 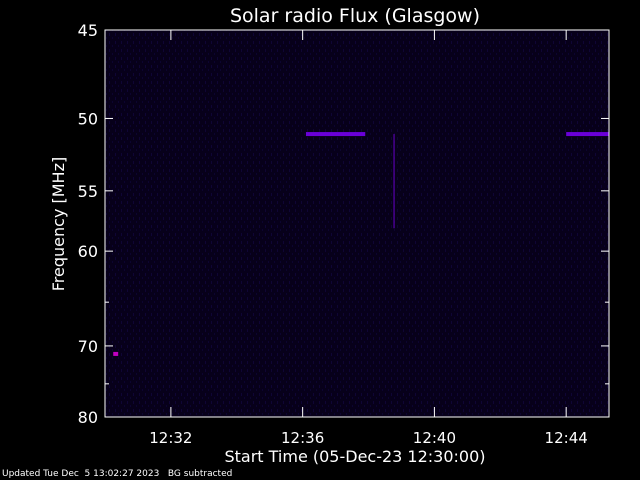 What do you see at coordinates (200, 474) in the screenshot?
I see `bg-note: BG subtracted` at bounding box center [200, 474].